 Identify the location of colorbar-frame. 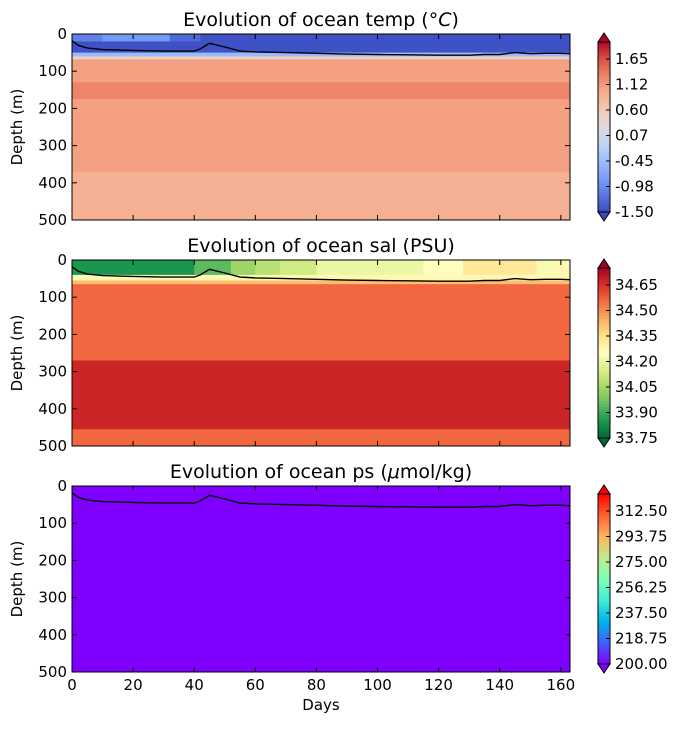
(604, 353).